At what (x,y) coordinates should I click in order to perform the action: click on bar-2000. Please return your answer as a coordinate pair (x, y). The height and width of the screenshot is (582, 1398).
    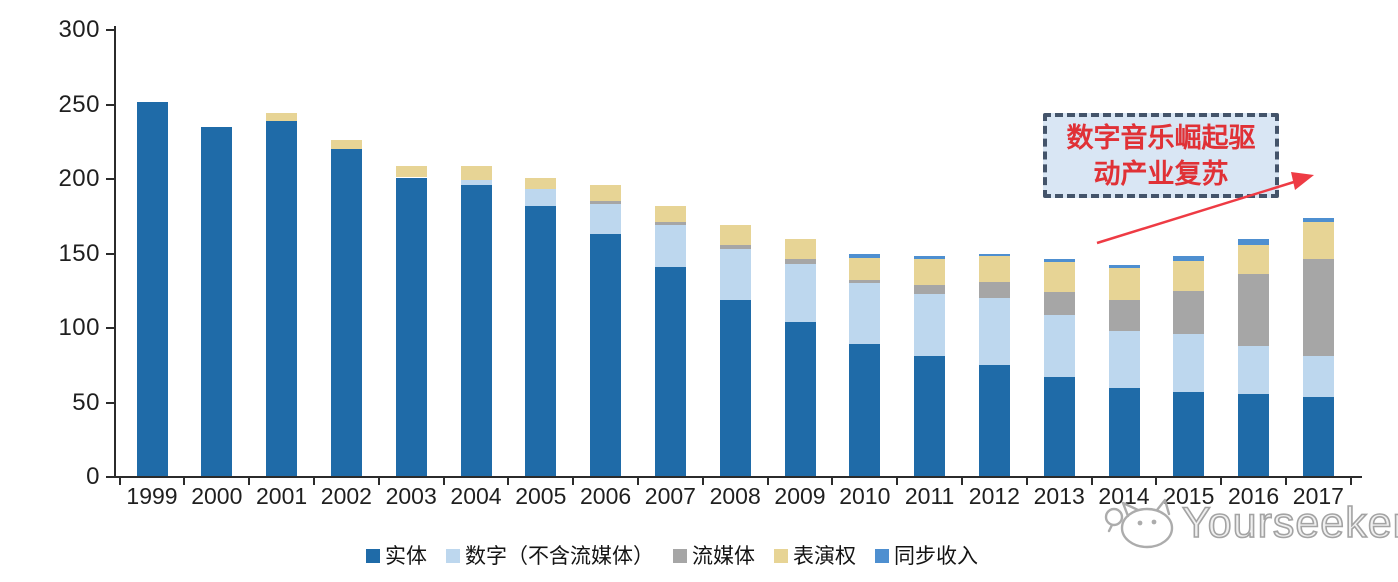
    Looking at the image, I should click on (217, 238).